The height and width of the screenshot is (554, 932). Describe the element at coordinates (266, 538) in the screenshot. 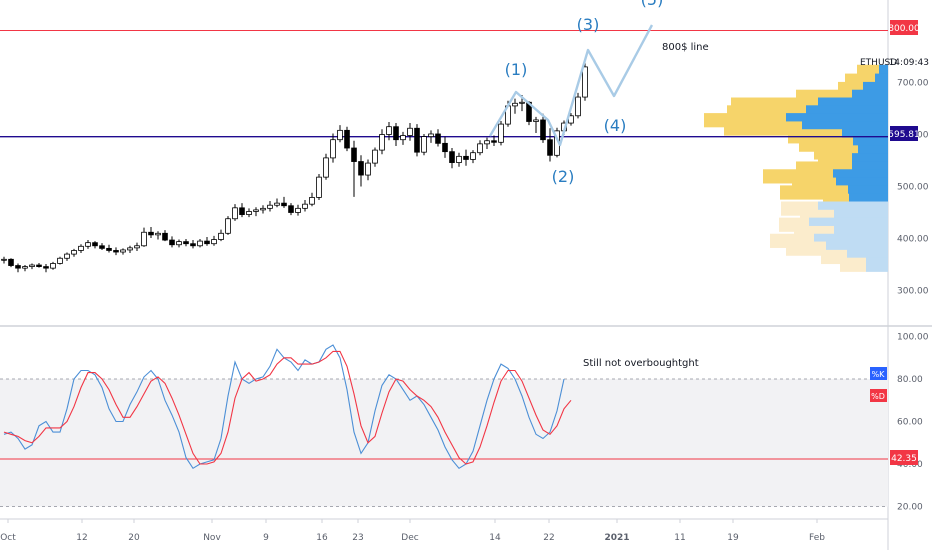

I see `time-tick-label: 9` at that location.